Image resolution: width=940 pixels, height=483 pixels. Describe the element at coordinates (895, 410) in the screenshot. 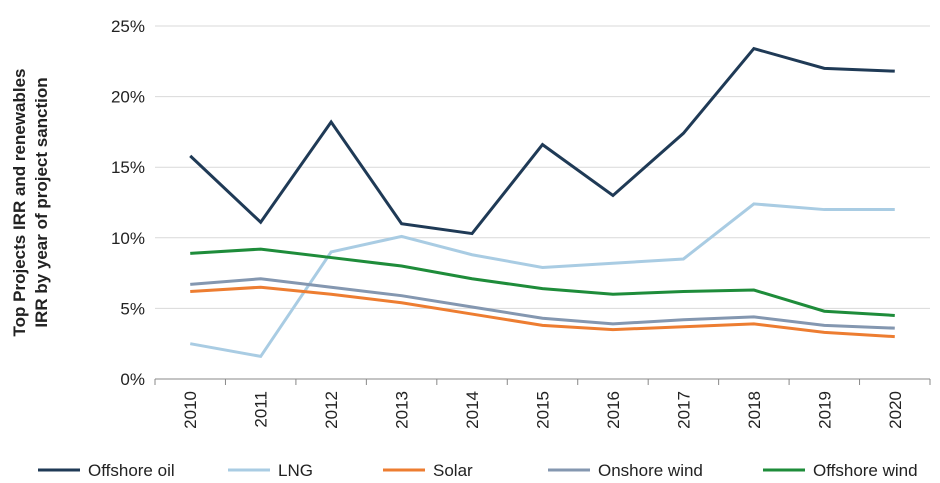

I see `x-tick-label: 2020` at that location.